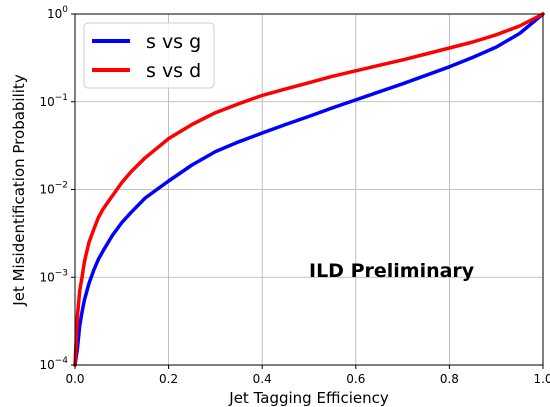 The image size is (550, 407). I want to click on legend-label-s-vs-d: s vs d, so click(173, 71).